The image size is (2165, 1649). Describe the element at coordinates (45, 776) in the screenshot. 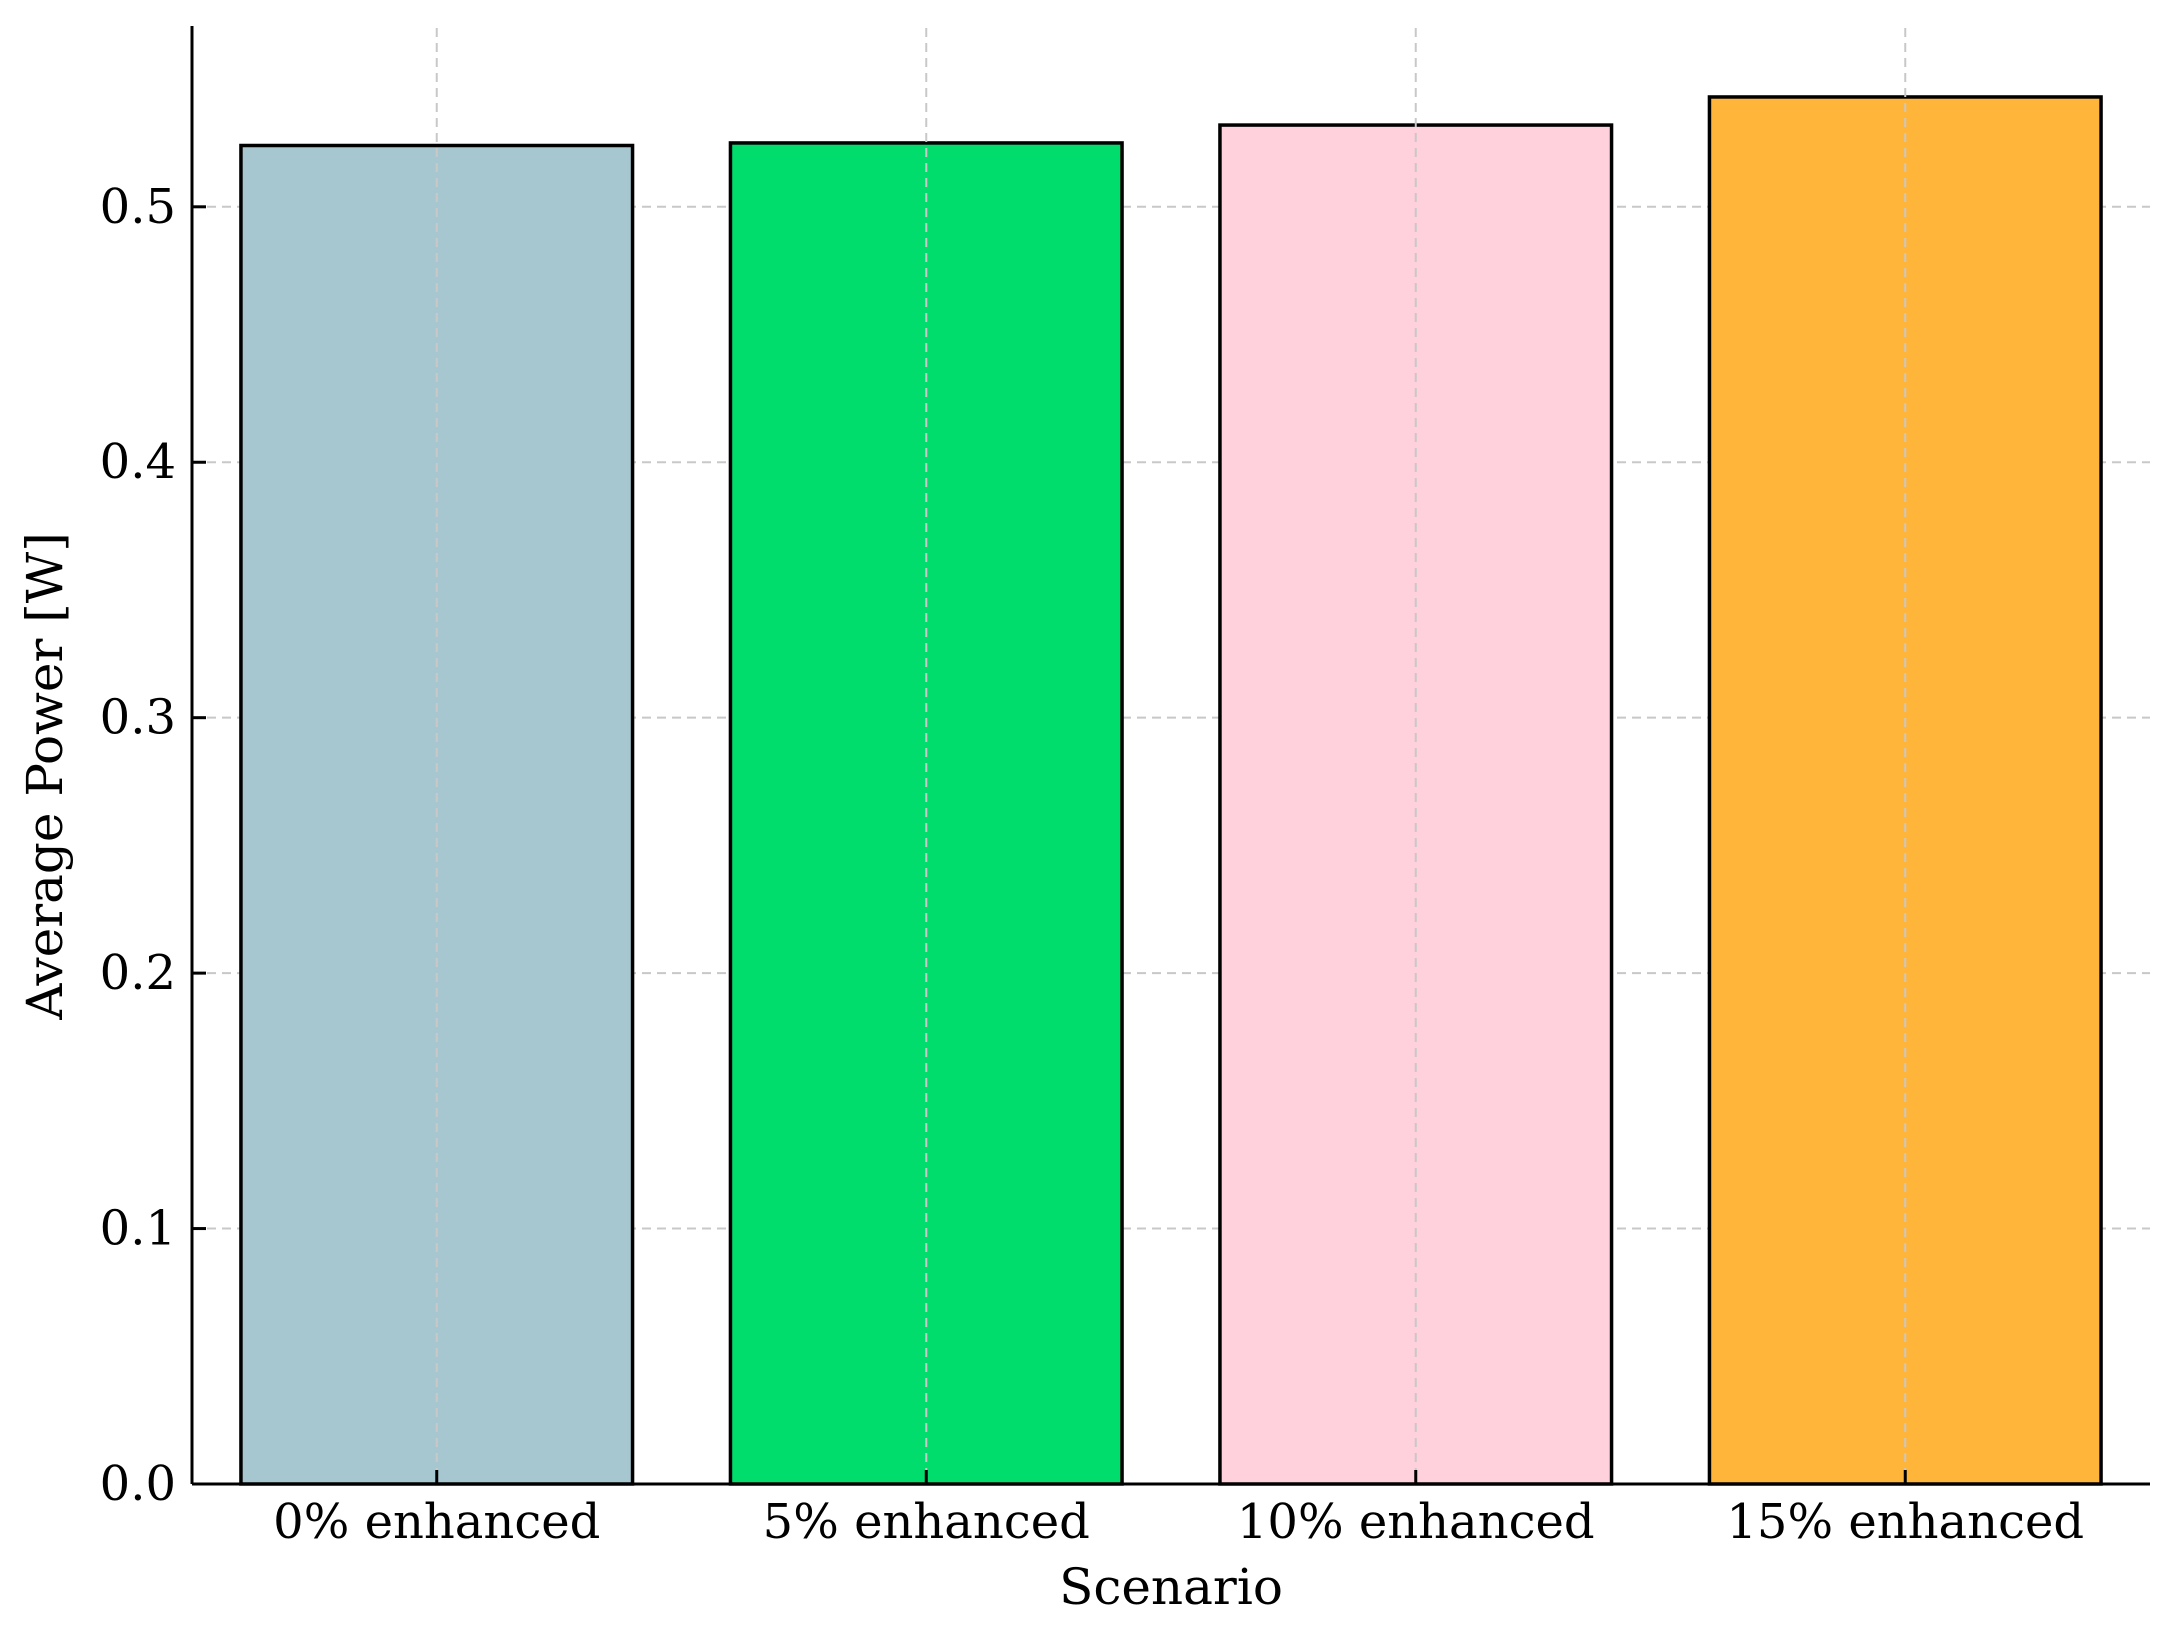

I see `y-axis-label: Average Power [W]` at that location.